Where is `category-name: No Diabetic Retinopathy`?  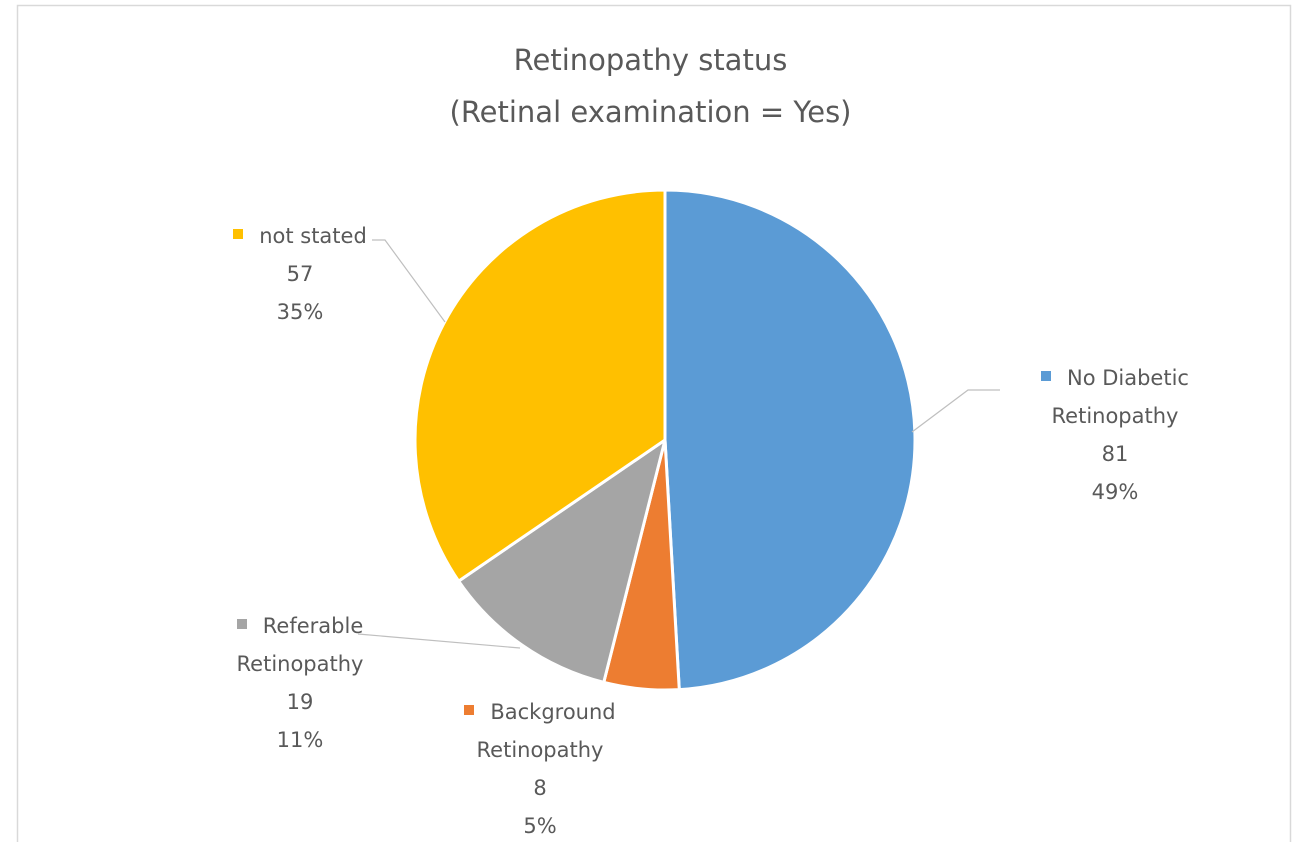 category-name: No Diabetic Retinopathy is located at coordinates (1120, 397).